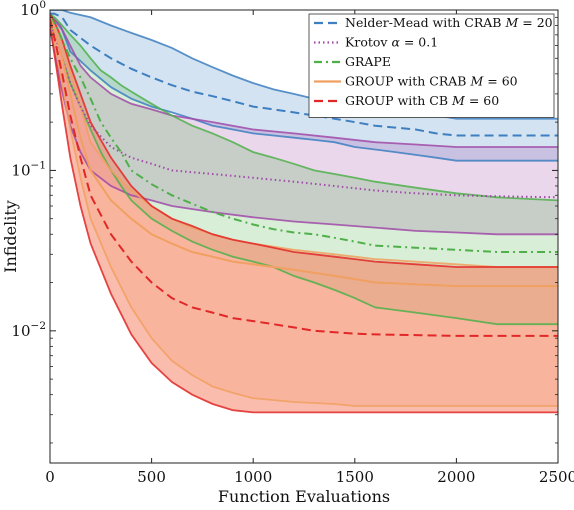 Image resolution: width=574 pixels, height=510 pixels. Describe the element at coordinates (368, 61) in the screenshot. I see `legend-label-2: GRAPE` at that location.